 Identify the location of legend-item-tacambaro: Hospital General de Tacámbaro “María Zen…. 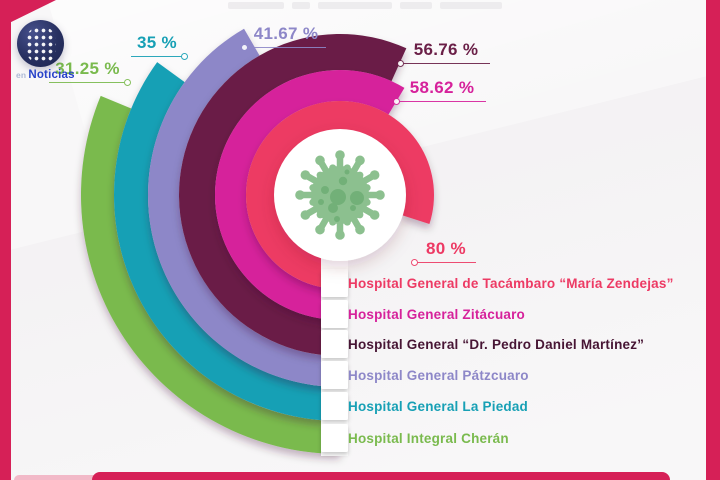
(511, 283).